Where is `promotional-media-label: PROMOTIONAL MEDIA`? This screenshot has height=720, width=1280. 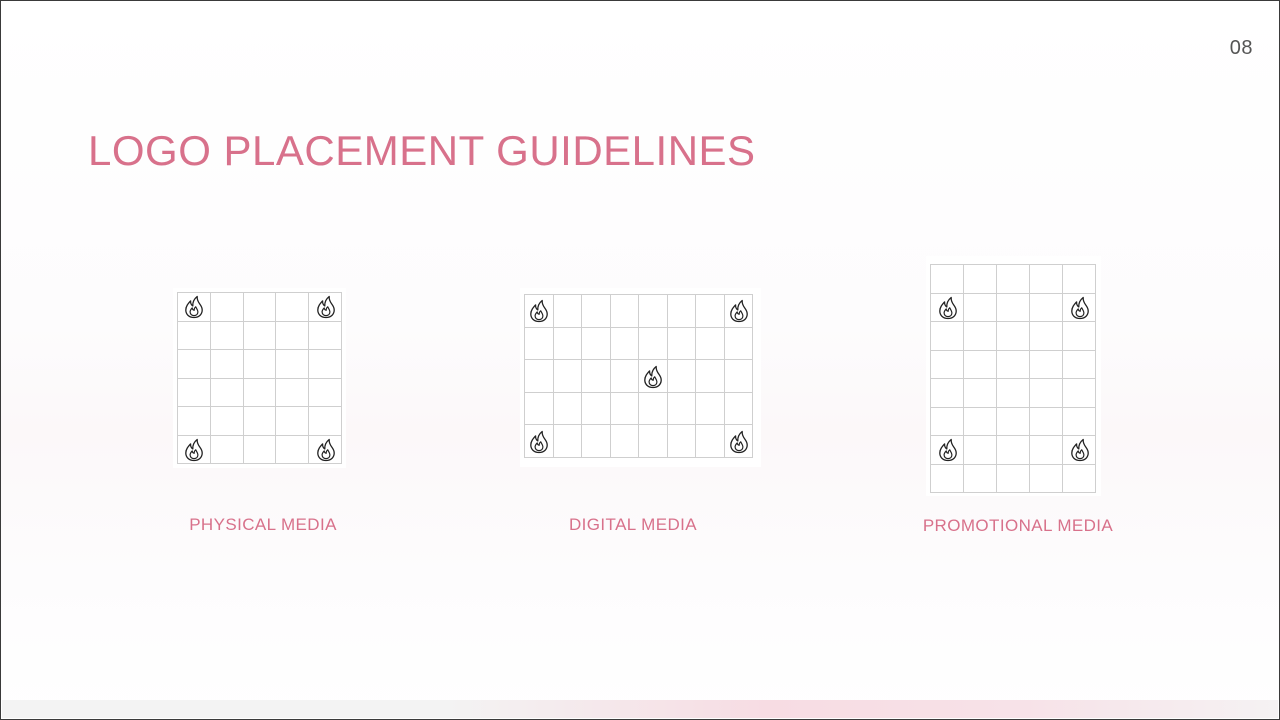 promotional-media-label: PROMOTIONAL MEDIA is located at coordinates (1018, 525).